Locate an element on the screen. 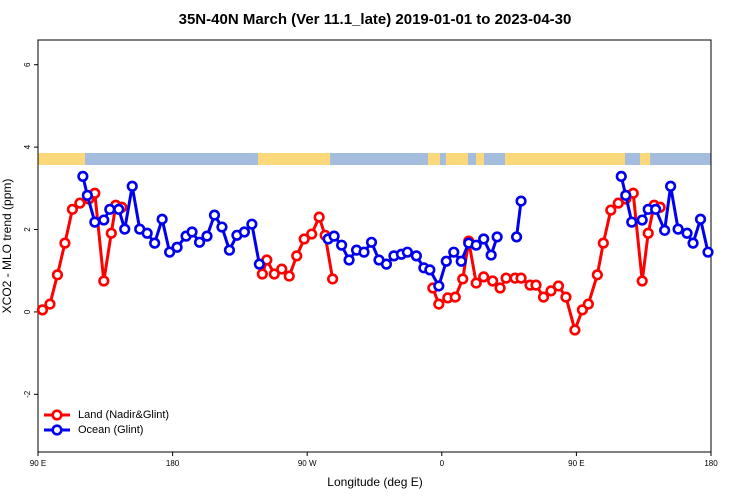 The height and width of the screenshot is (500, 750). y-axis-label: XCO2 - MLO trend (ppm) is located at coordinates (7, 246).